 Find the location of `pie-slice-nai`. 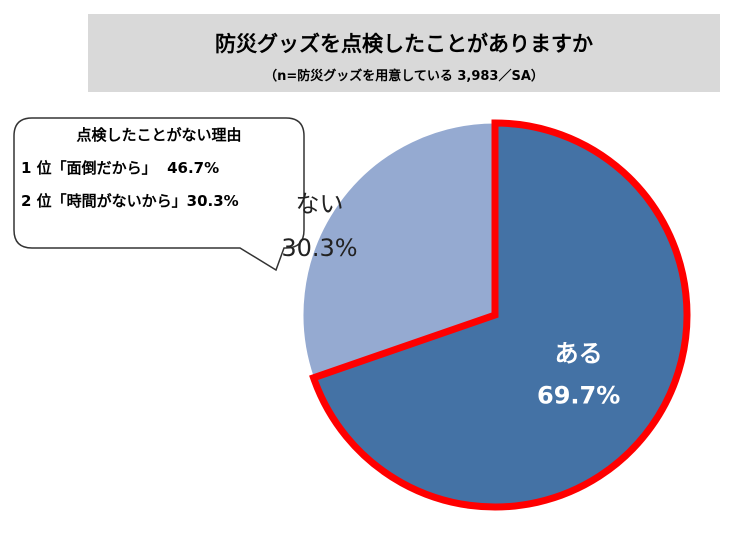

pie-slice-nai is located at coordinates (399, 250).